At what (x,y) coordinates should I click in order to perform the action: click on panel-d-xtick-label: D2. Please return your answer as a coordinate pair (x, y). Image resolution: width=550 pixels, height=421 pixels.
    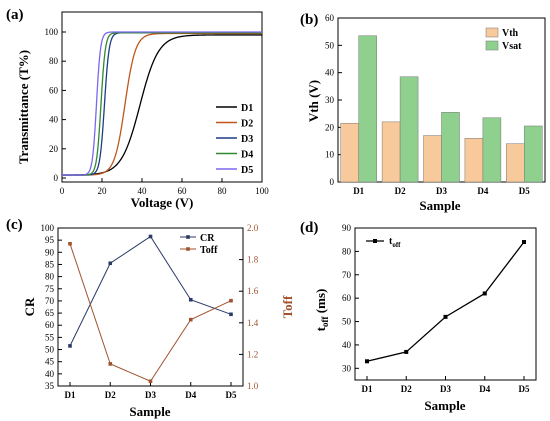
    Looking at the image, I should click on (406, 389).